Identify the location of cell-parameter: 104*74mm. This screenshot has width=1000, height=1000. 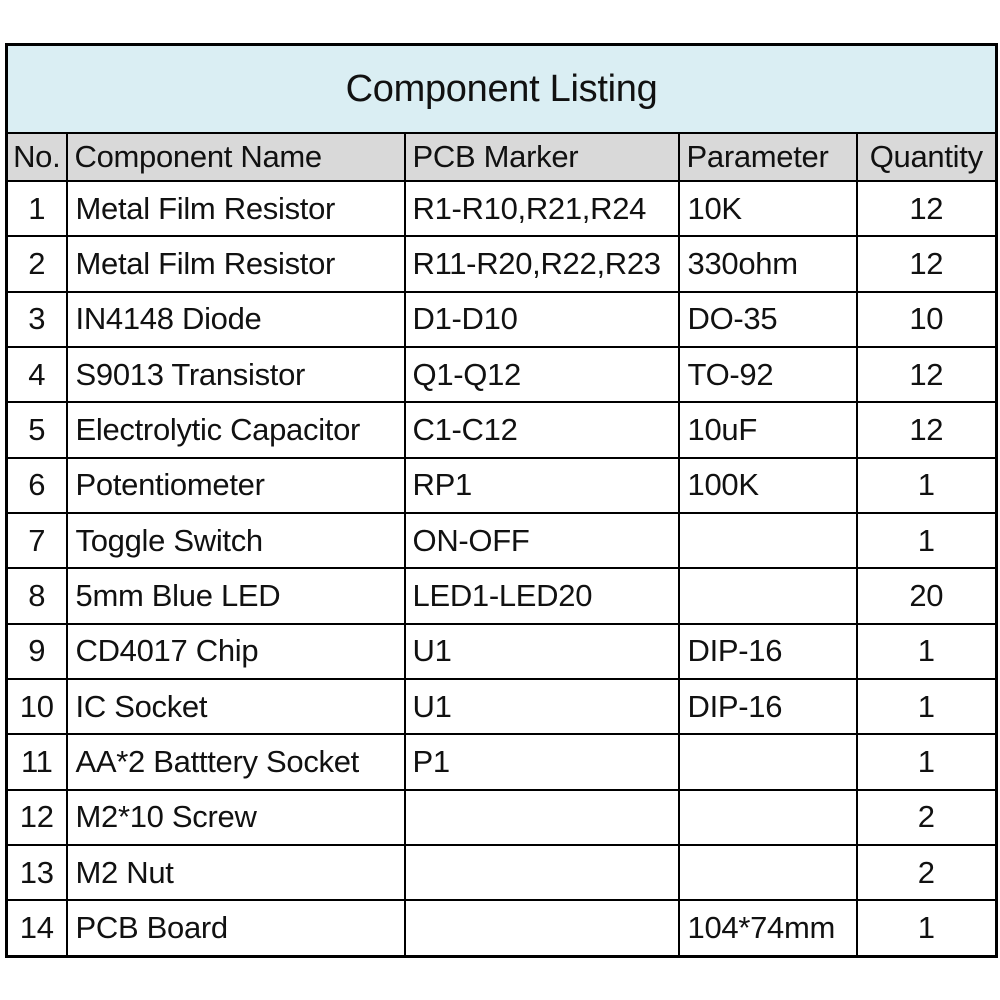
(767, 928).